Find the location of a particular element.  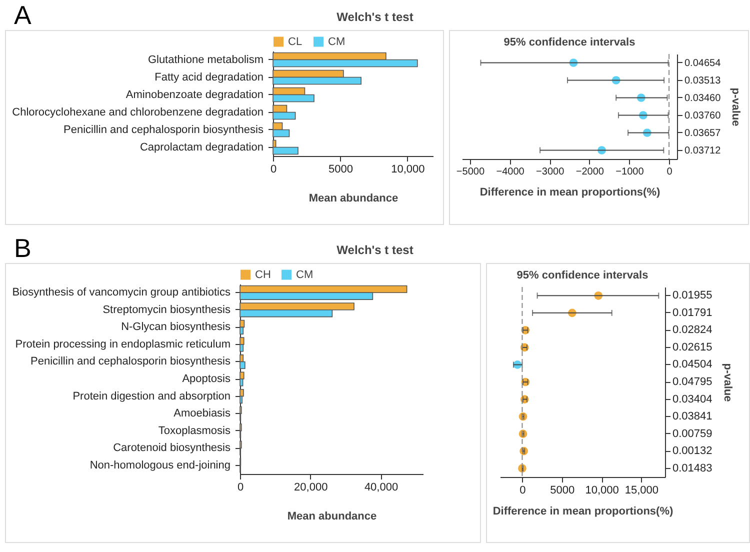

x-tick-label: −4000 is located at coordinates (510, 172).